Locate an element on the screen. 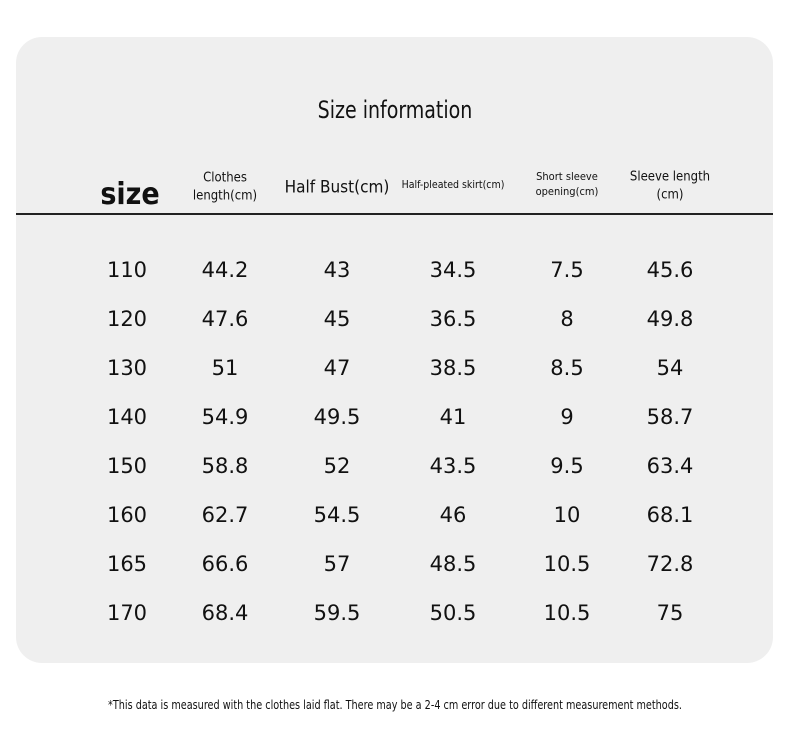  column-header: size is located at coordinates (130, 194).